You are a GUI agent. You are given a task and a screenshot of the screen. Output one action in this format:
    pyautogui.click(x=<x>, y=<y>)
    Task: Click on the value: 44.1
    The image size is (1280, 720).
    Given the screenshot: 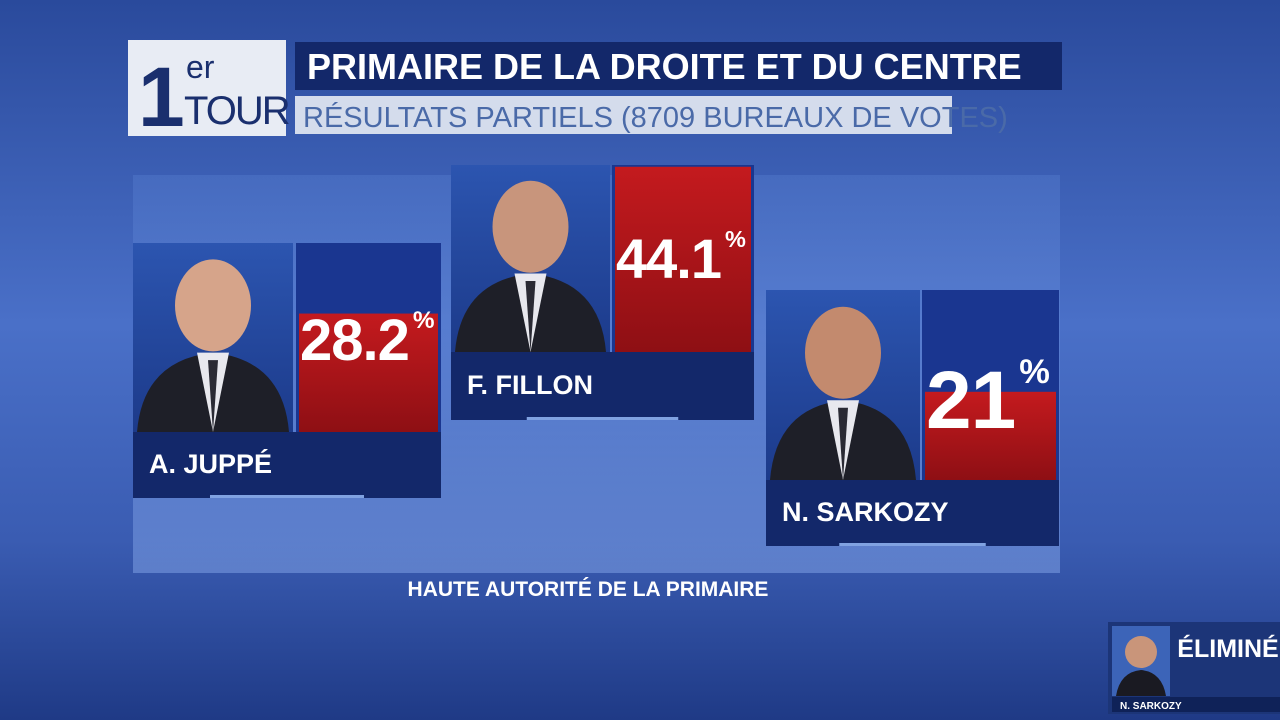 What is the action you would take?
    pyautogui.click(x=668, y=258)
    